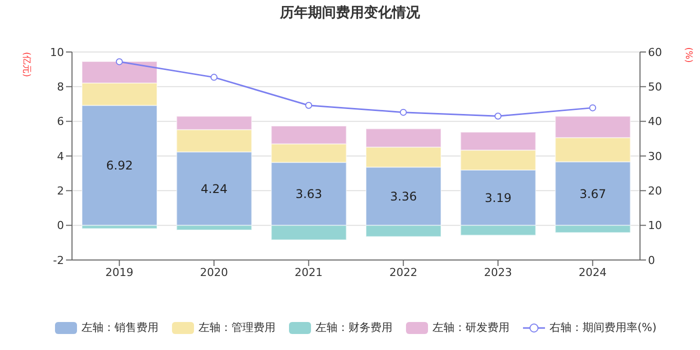 This screenshot has height=350, width=700. Describe the element at coordinates (655, 225) in the screenshot. I see `y2-tick-label: 10` at that location.